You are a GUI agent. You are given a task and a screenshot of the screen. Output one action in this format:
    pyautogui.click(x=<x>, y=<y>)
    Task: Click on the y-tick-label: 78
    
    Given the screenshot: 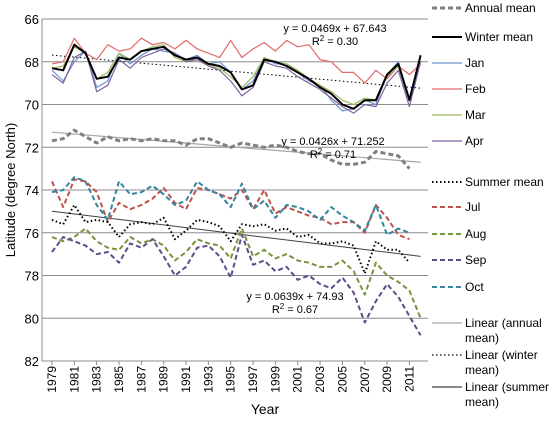 What is the action you would take?
    pyautogui.click(x=32, y=276)
    